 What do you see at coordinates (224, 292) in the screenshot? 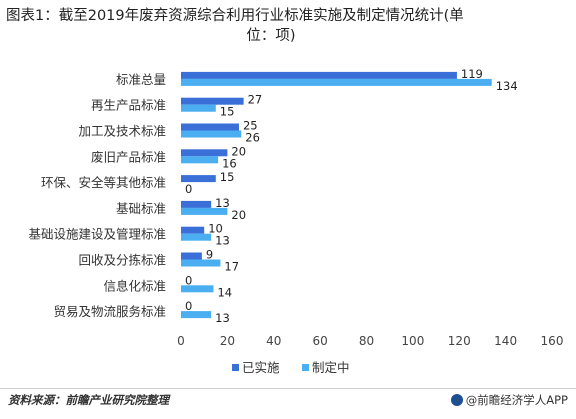
I see `value-label: 14` at bounding box center [224, 292].